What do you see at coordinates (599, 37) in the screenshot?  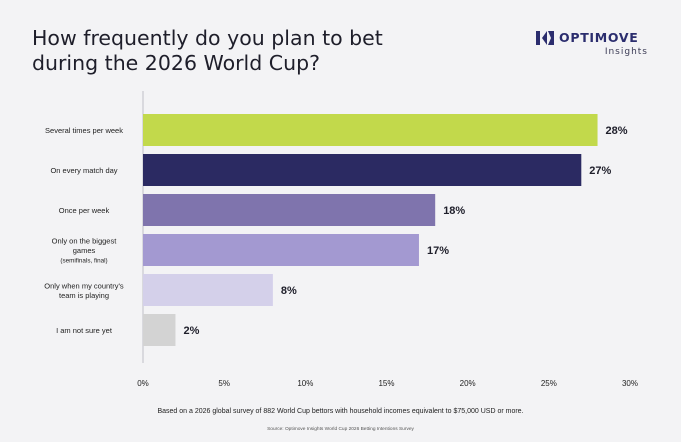 I see `logo-name: OPTIMOVE` at bounding box center [599, 37].